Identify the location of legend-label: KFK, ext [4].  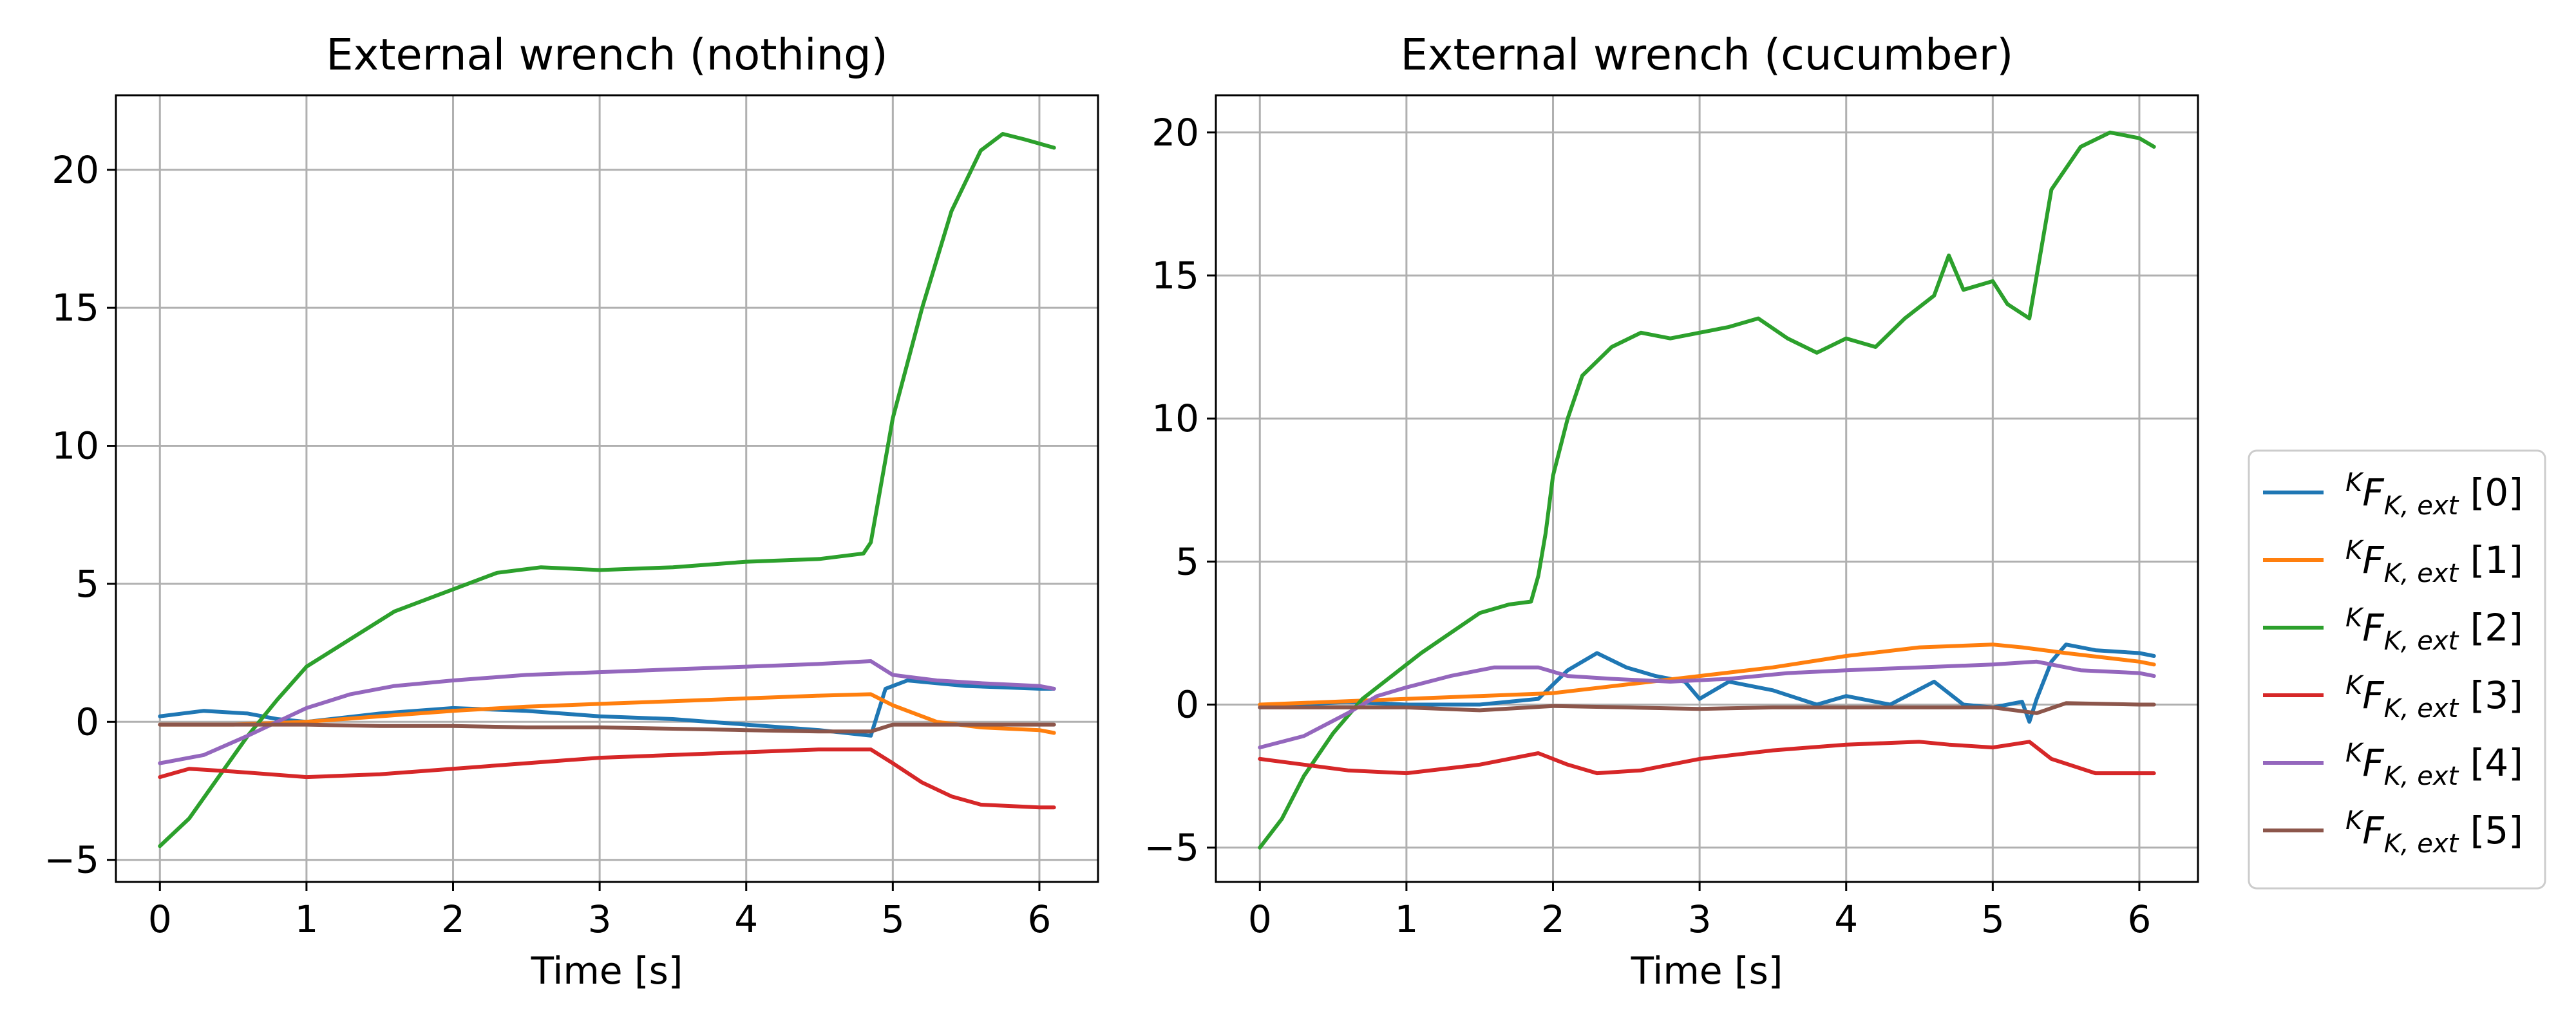
(2434, 764).